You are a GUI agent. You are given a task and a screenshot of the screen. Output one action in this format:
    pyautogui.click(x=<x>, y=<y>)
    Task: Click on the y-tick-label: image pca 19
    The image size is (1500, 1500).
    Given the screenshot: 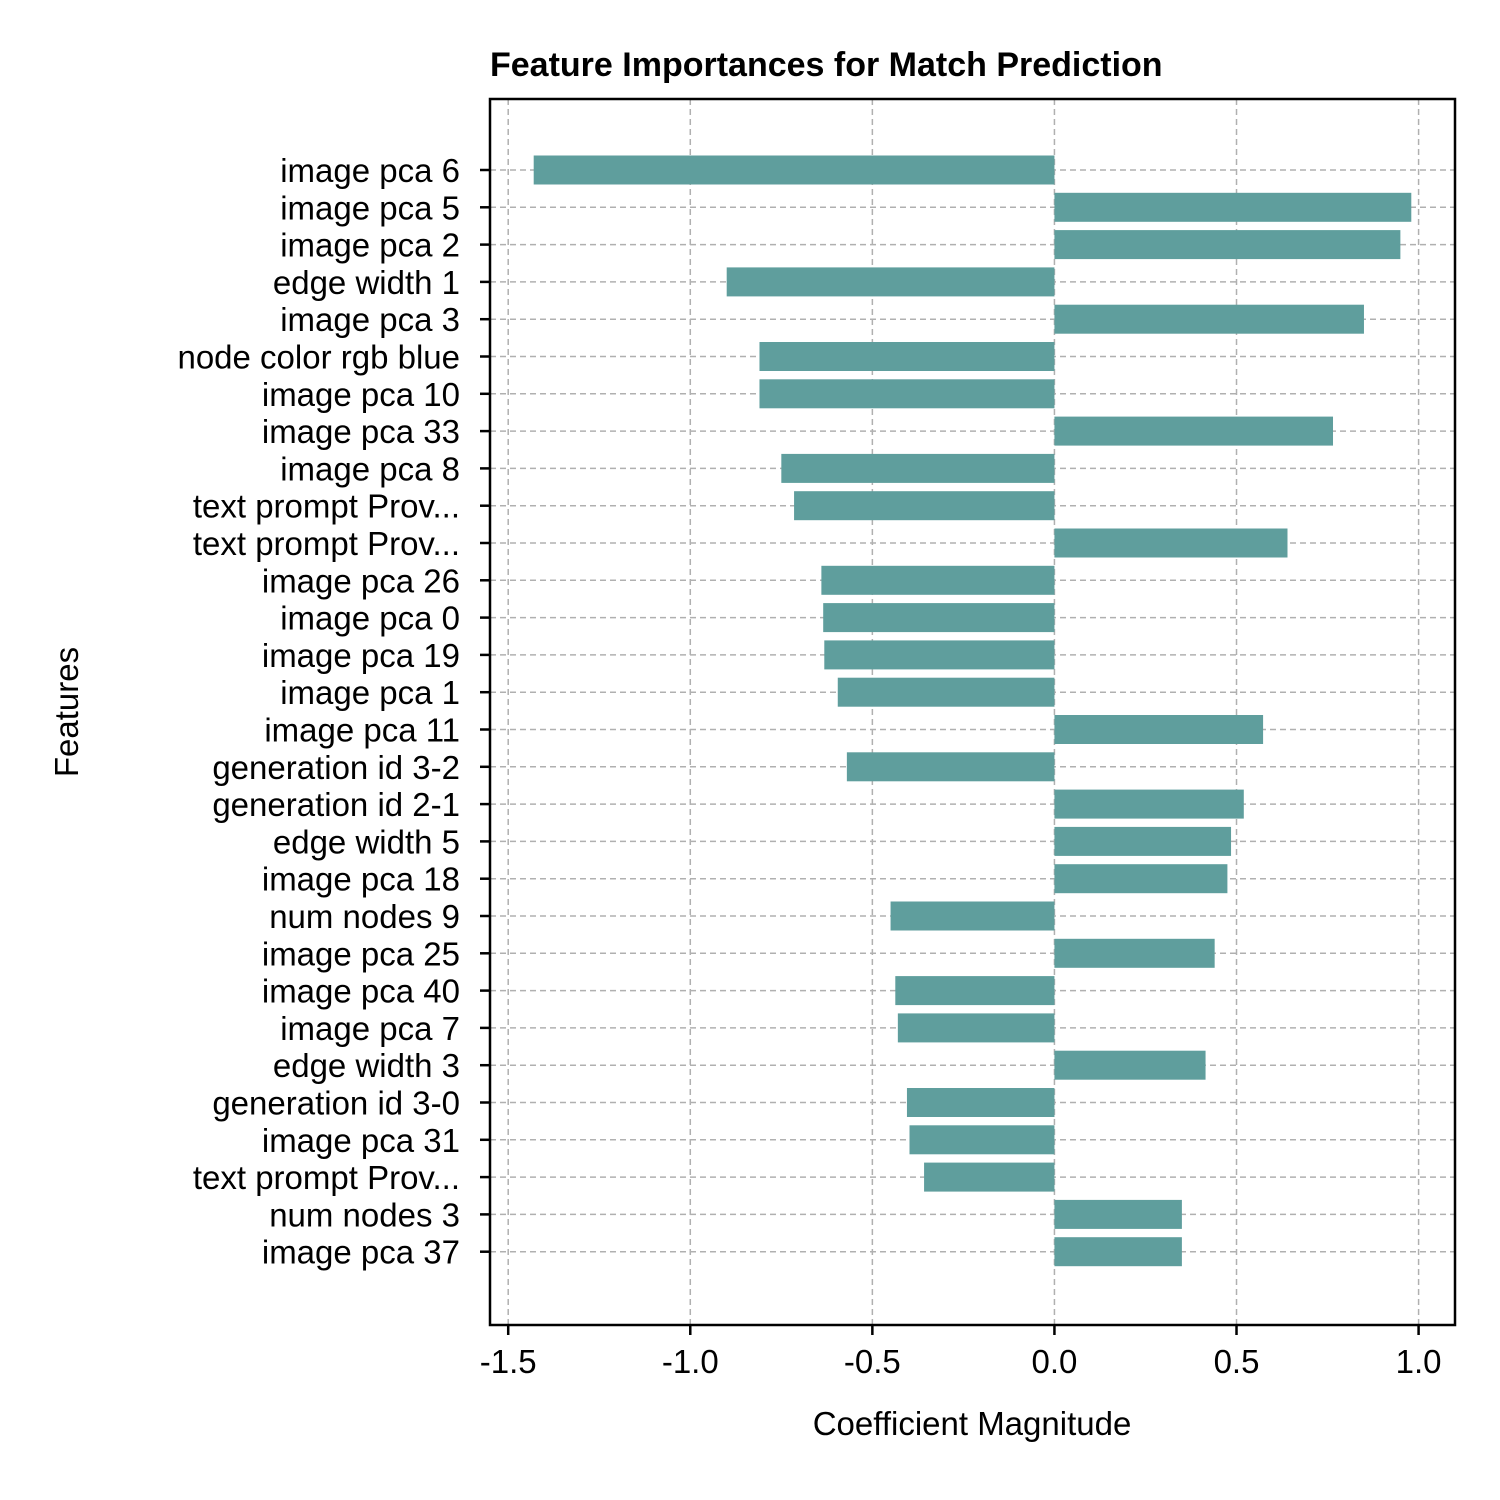 What is the action you would take?
    pyautogui.click(x=361, y=655)
    